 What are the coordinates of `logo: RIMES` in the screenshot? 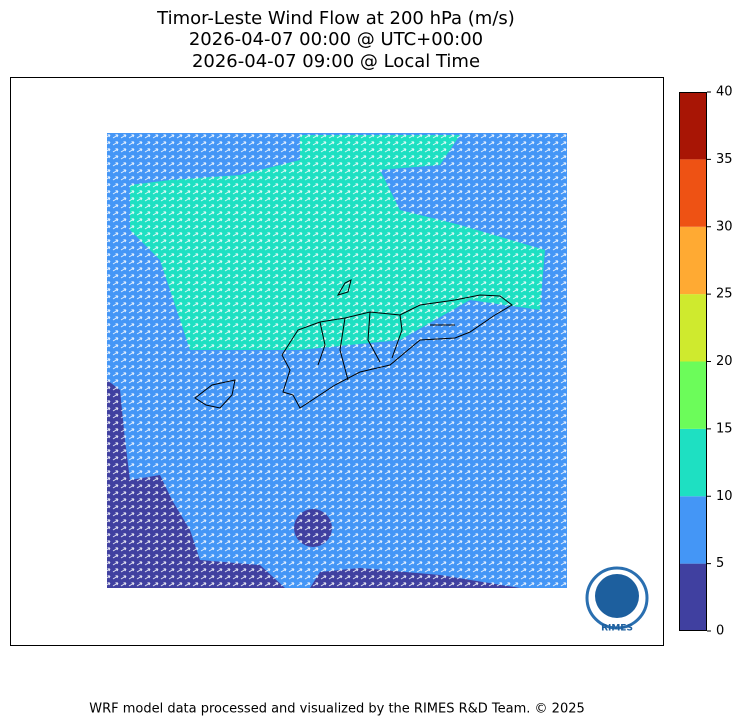 It's located at (617, 600).